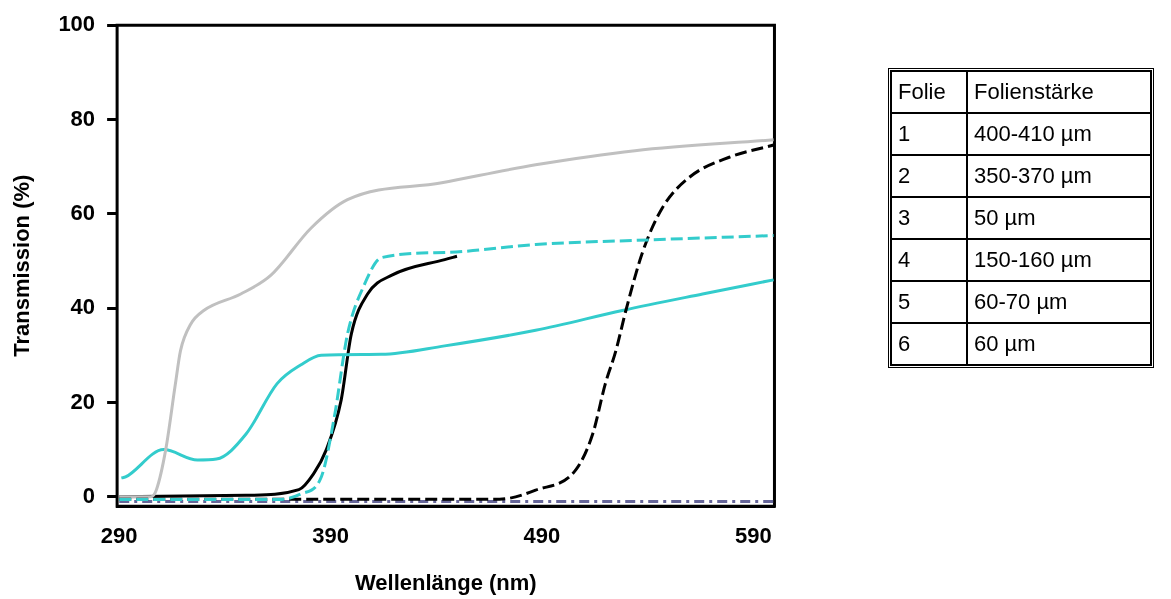 This screenshot has height=599, width=1171. What do you see at coordinates (929, 260) in the screenshot?
I see `text: 4` at bounding box center [929, 260].